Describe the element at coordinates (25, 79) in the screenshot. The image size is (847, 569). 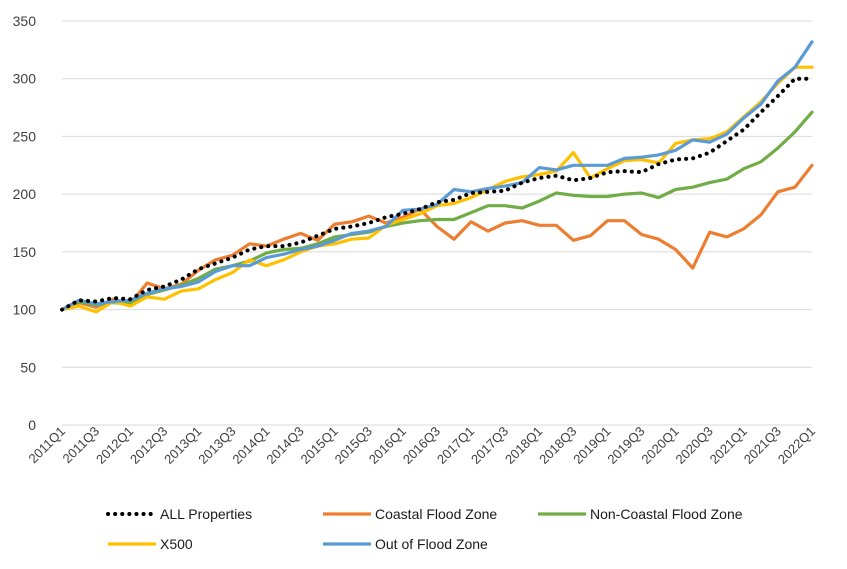
I see `y-tick-label: 300` at that location.